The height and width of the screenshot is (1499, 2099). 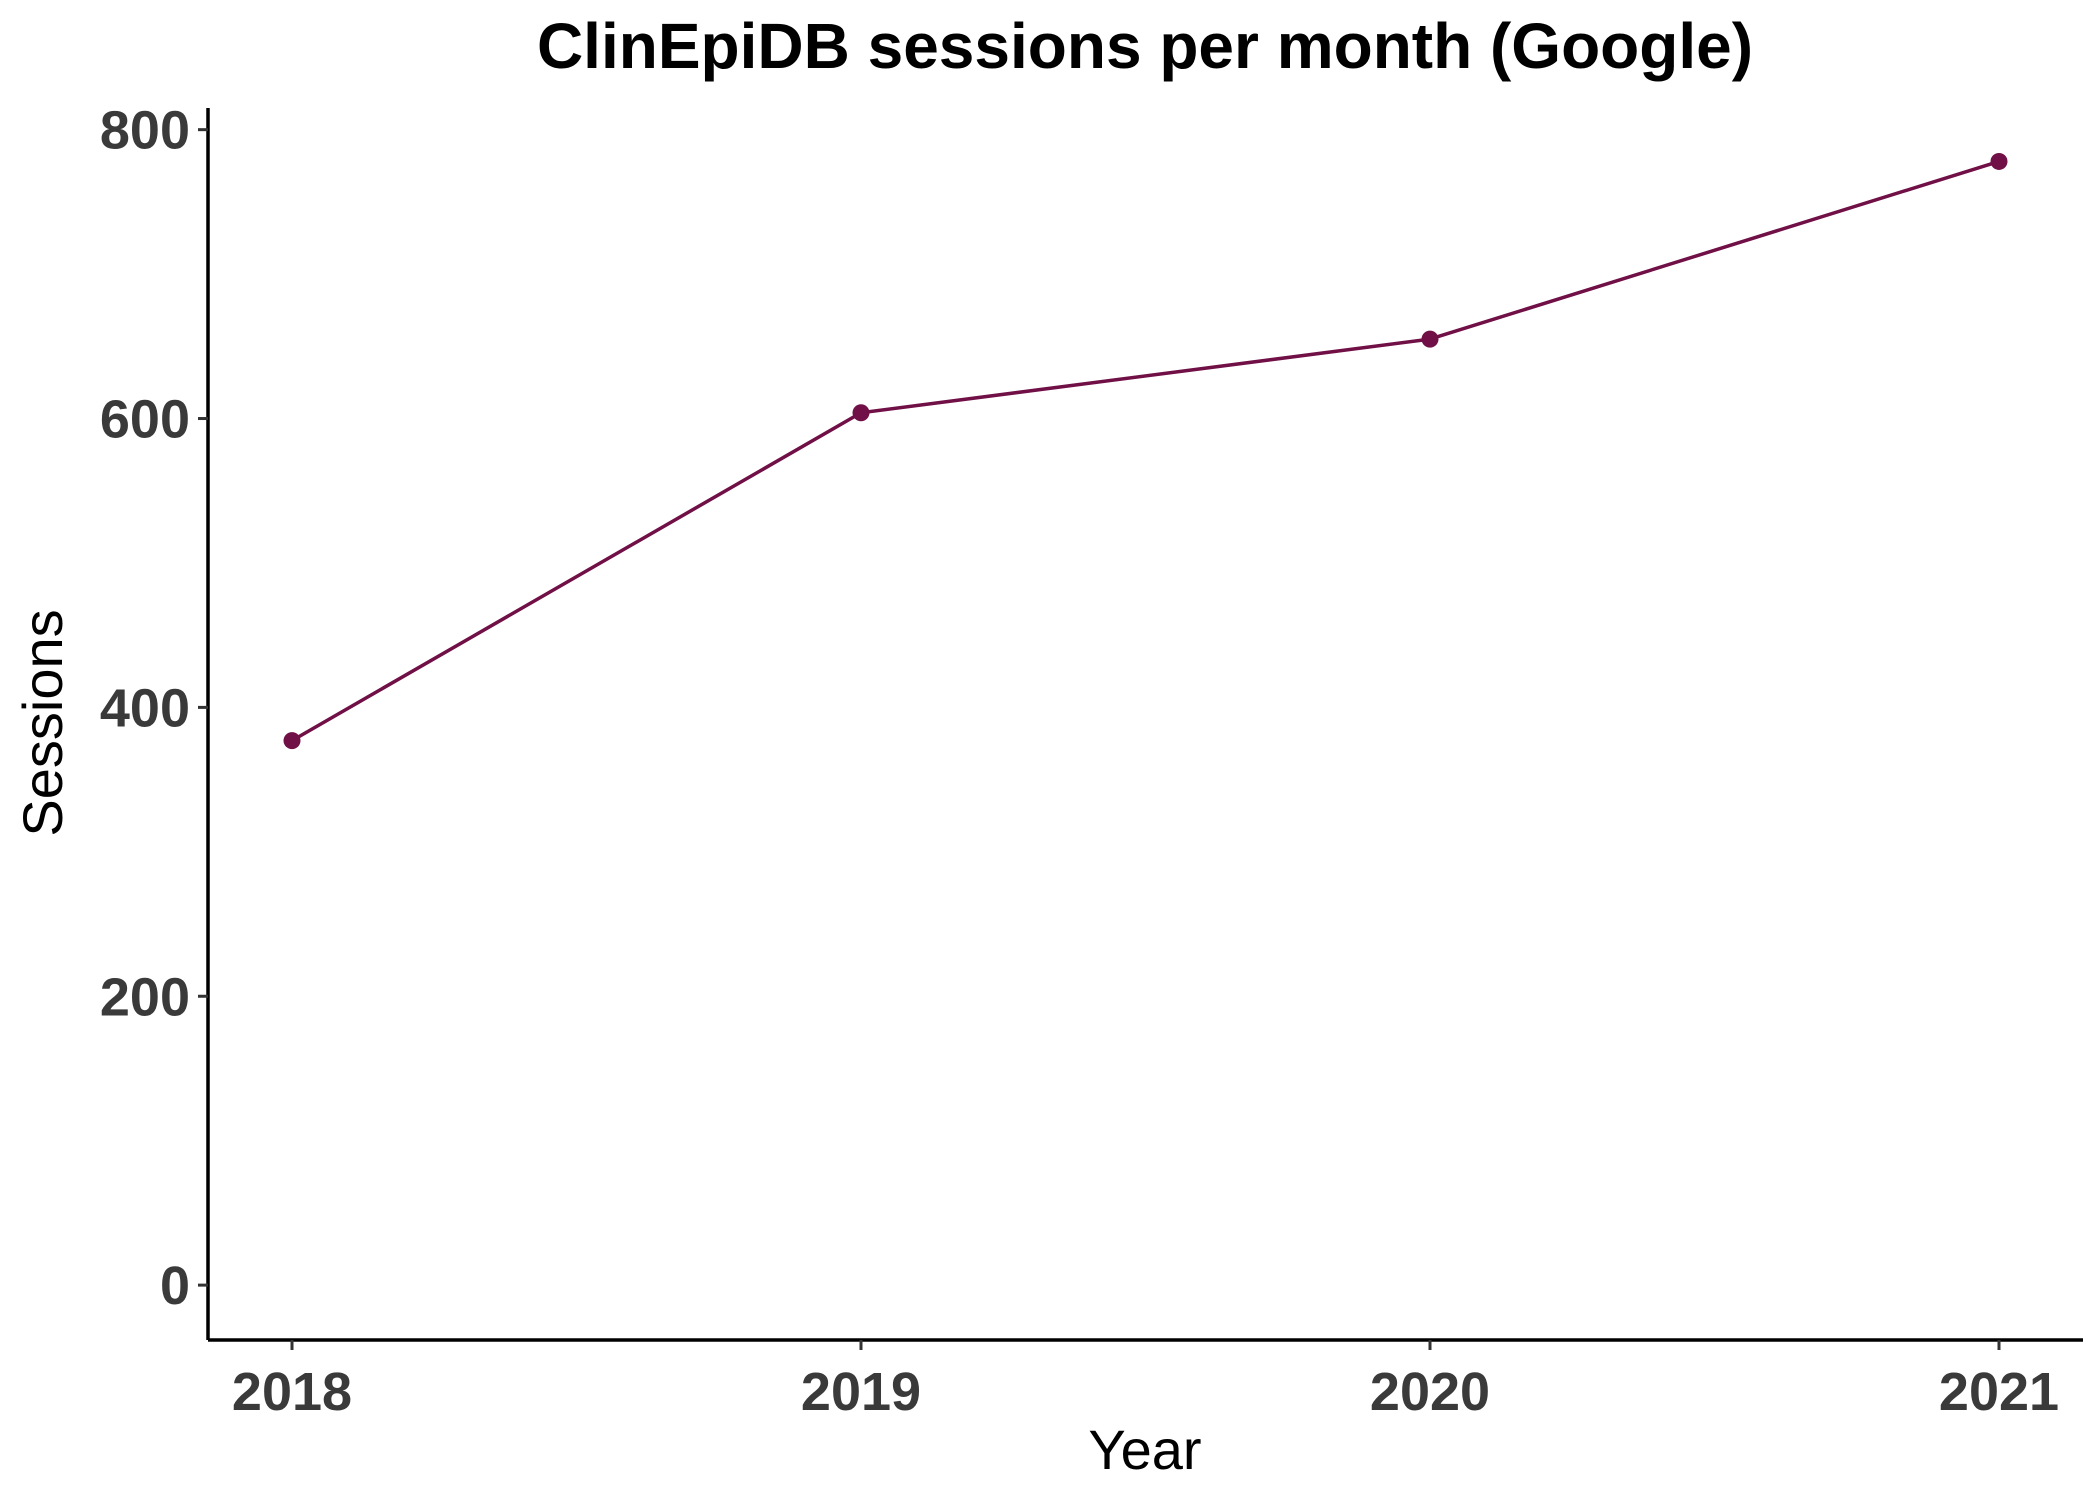 I want to click on y-tick-label: 800, so click(x=145, y=131).